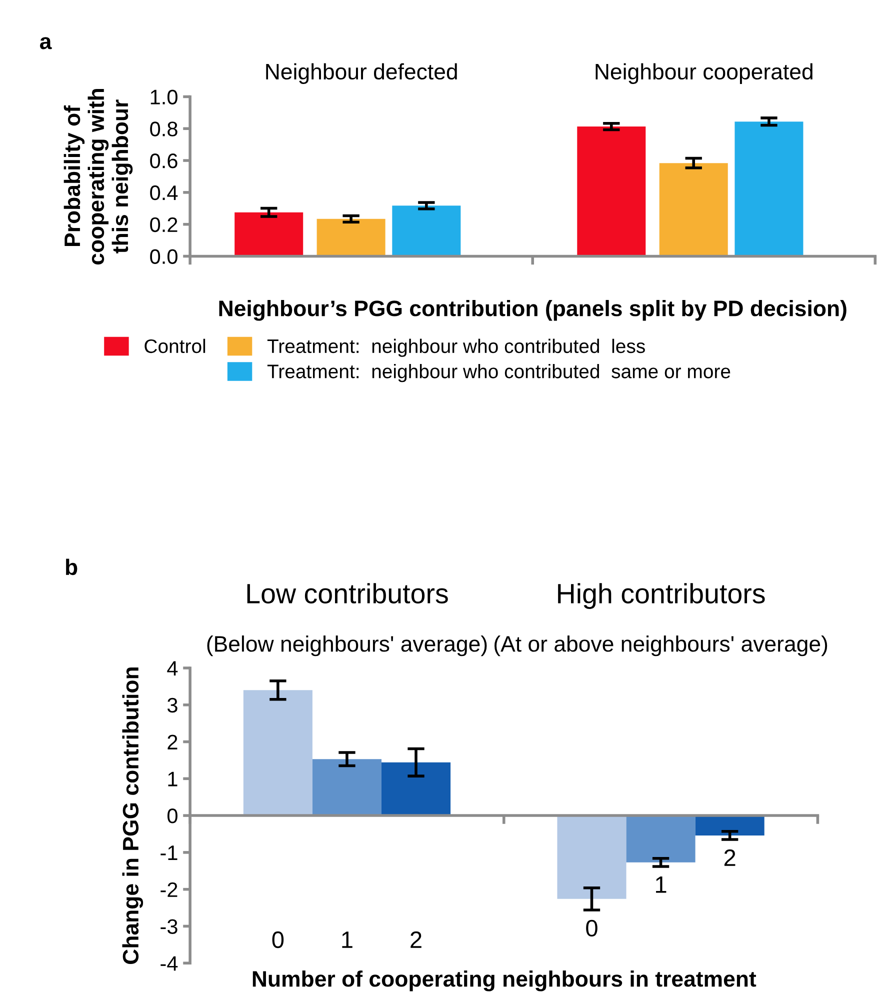  What do you see at coordinates (504, 981) in the screenshot?
I see `x-axis-title: Number of cooperating neighbours in treatment` at bounding box center [504, 981].